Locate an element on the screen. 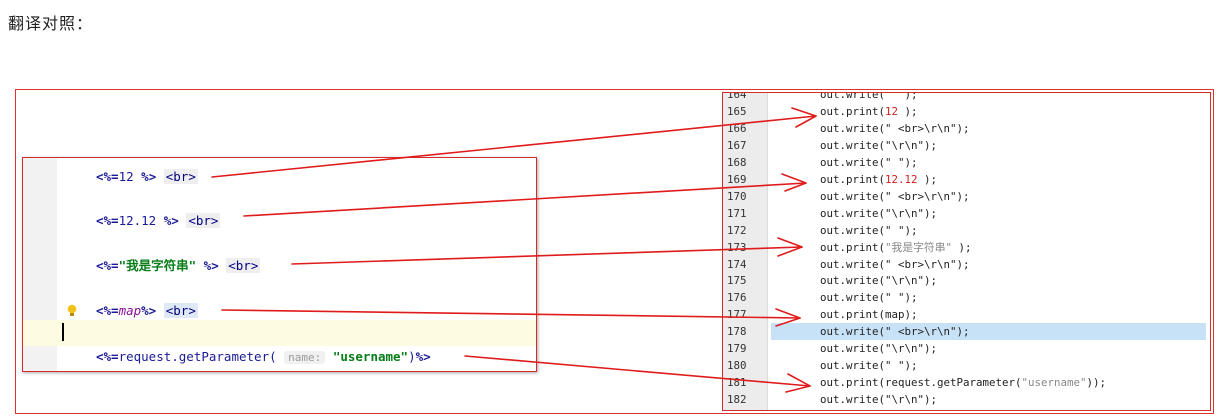 This screenshot has width=1229, height=417. number-literal: 12.12 is located at coordinates (901, 179).